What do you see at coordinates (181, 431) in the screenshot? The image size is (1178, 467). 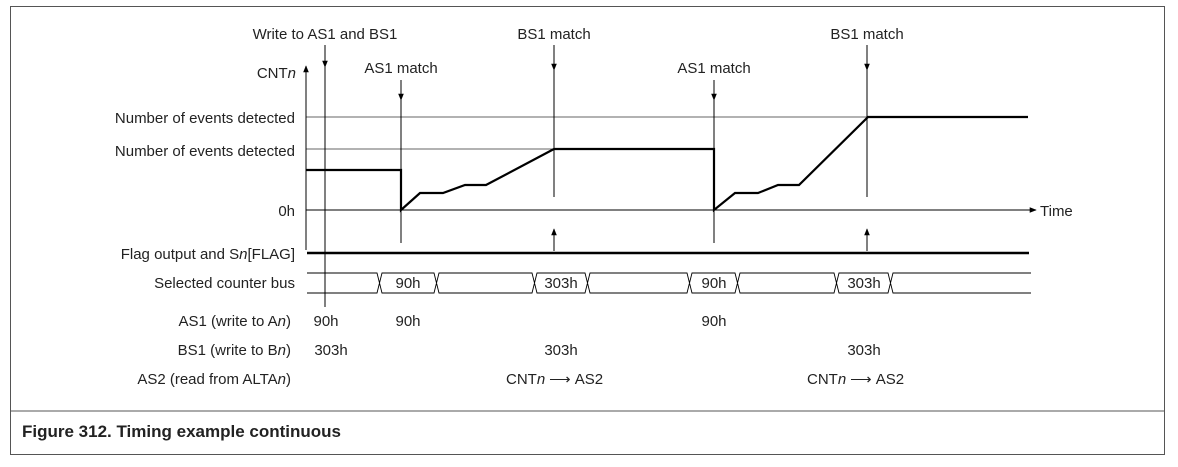 I see `figure-caption: Figure 312. Timing example continuous` at bounding box center [181, 431].